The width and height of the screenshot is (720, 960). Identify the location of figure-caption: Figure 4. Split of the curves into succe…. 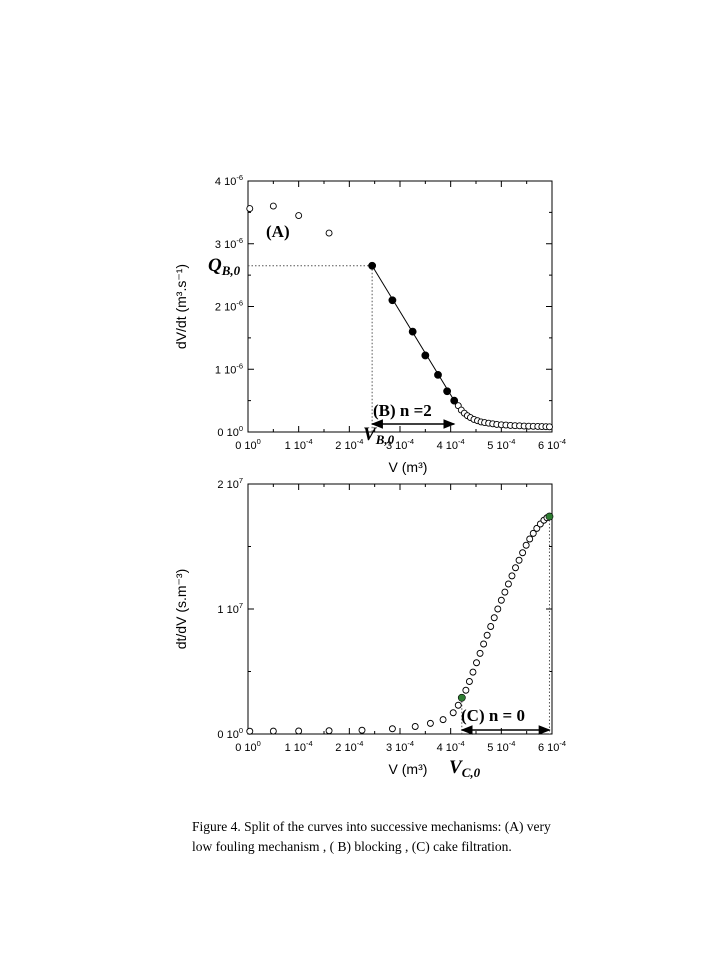
(412, 837).